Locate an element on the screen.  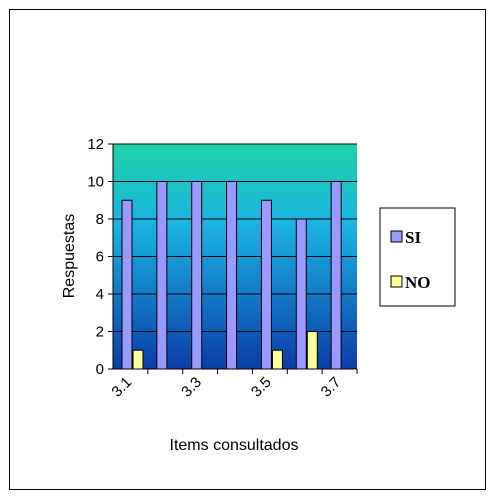
y-tick-label: 12 is located at coordinates (95, 144).